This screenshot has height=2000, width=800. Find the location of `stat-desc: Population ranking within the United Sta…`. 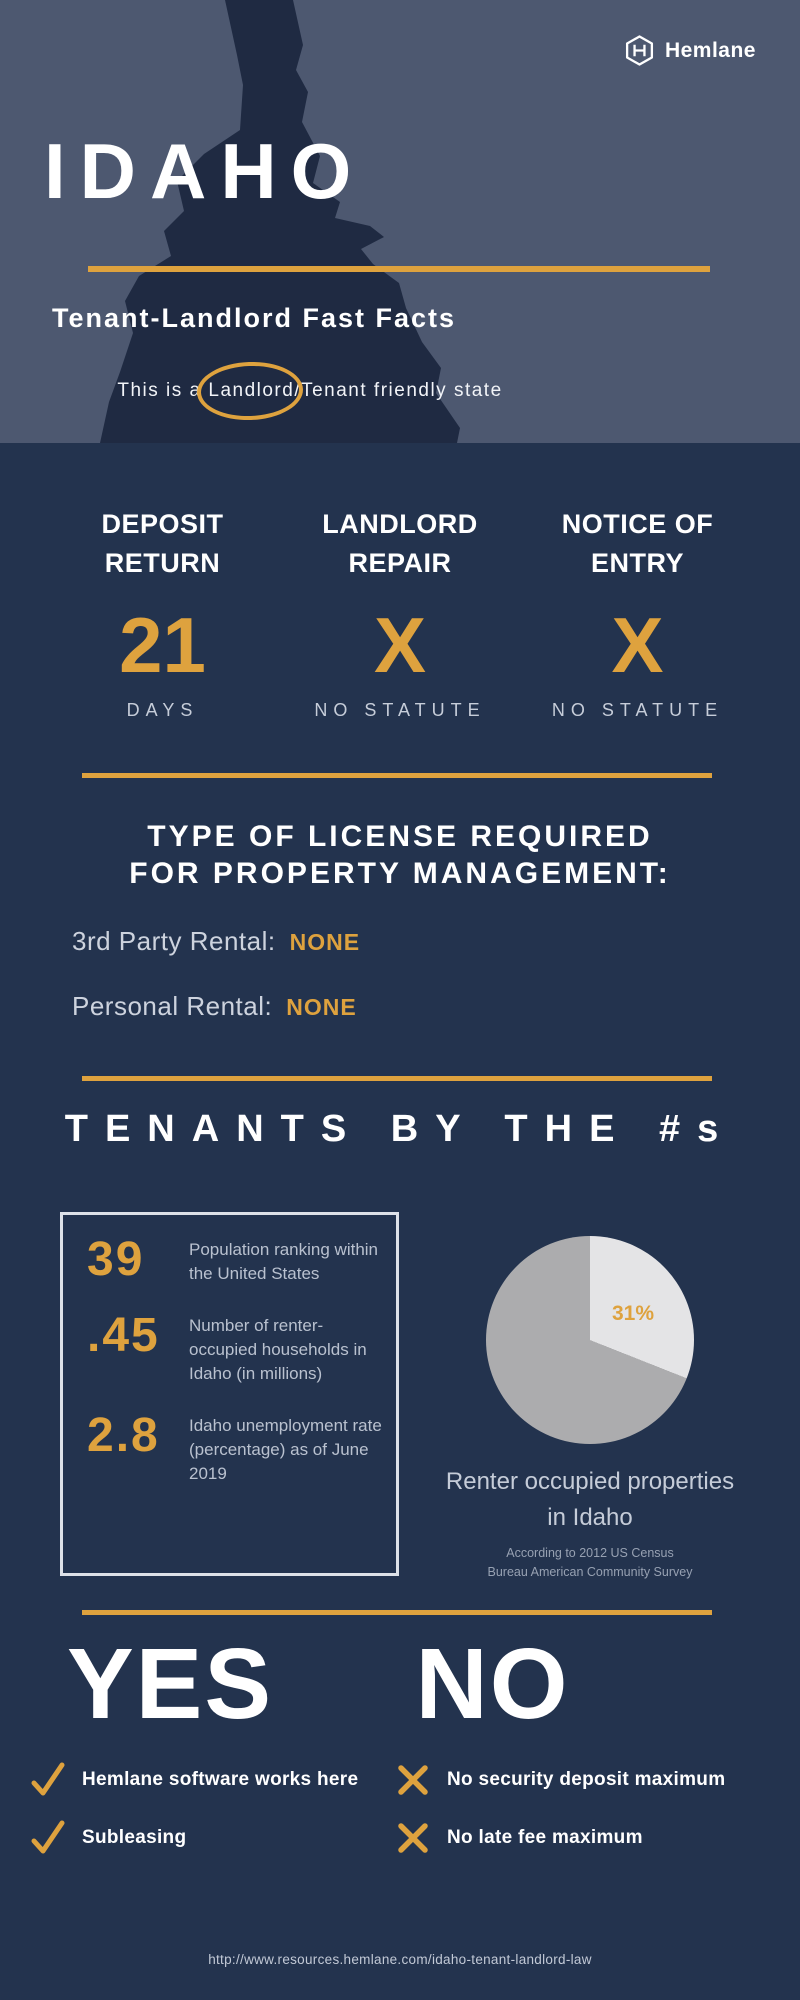

stat-desc: Population ranking within the United Sta… is located at coordinates (284, 1261).